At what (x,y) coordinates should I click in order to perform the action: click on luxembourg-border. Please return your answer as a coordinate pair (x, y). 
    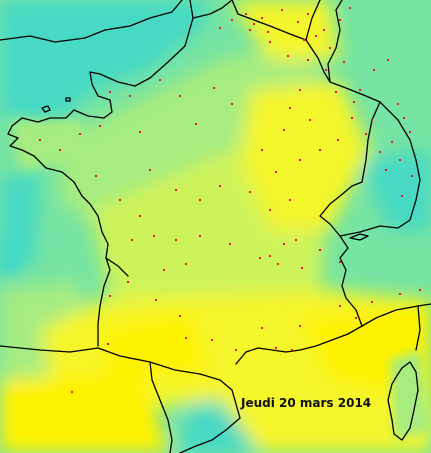
    Looking at the image, I should click on (306, 51).